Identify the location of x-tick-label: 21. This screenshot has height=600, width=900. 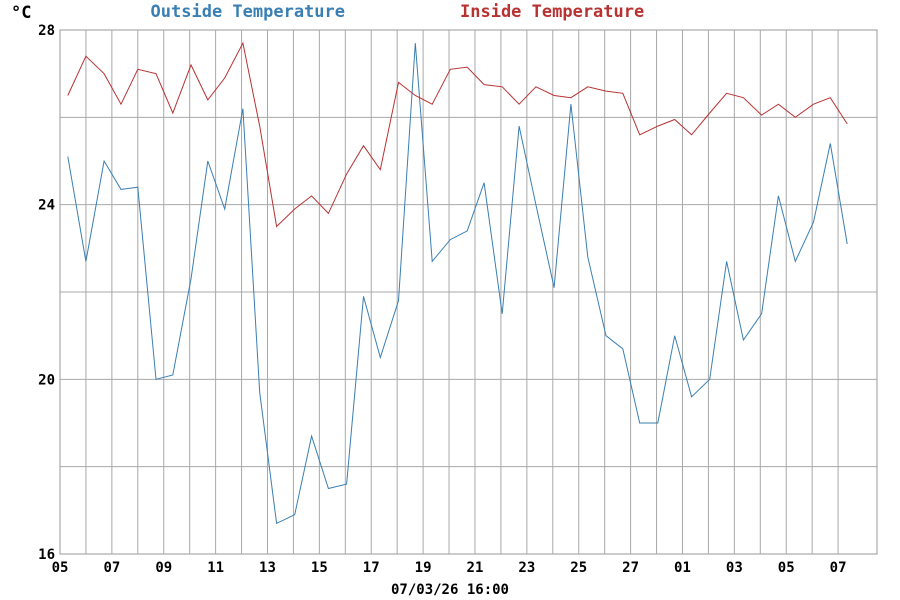
(475, 568).